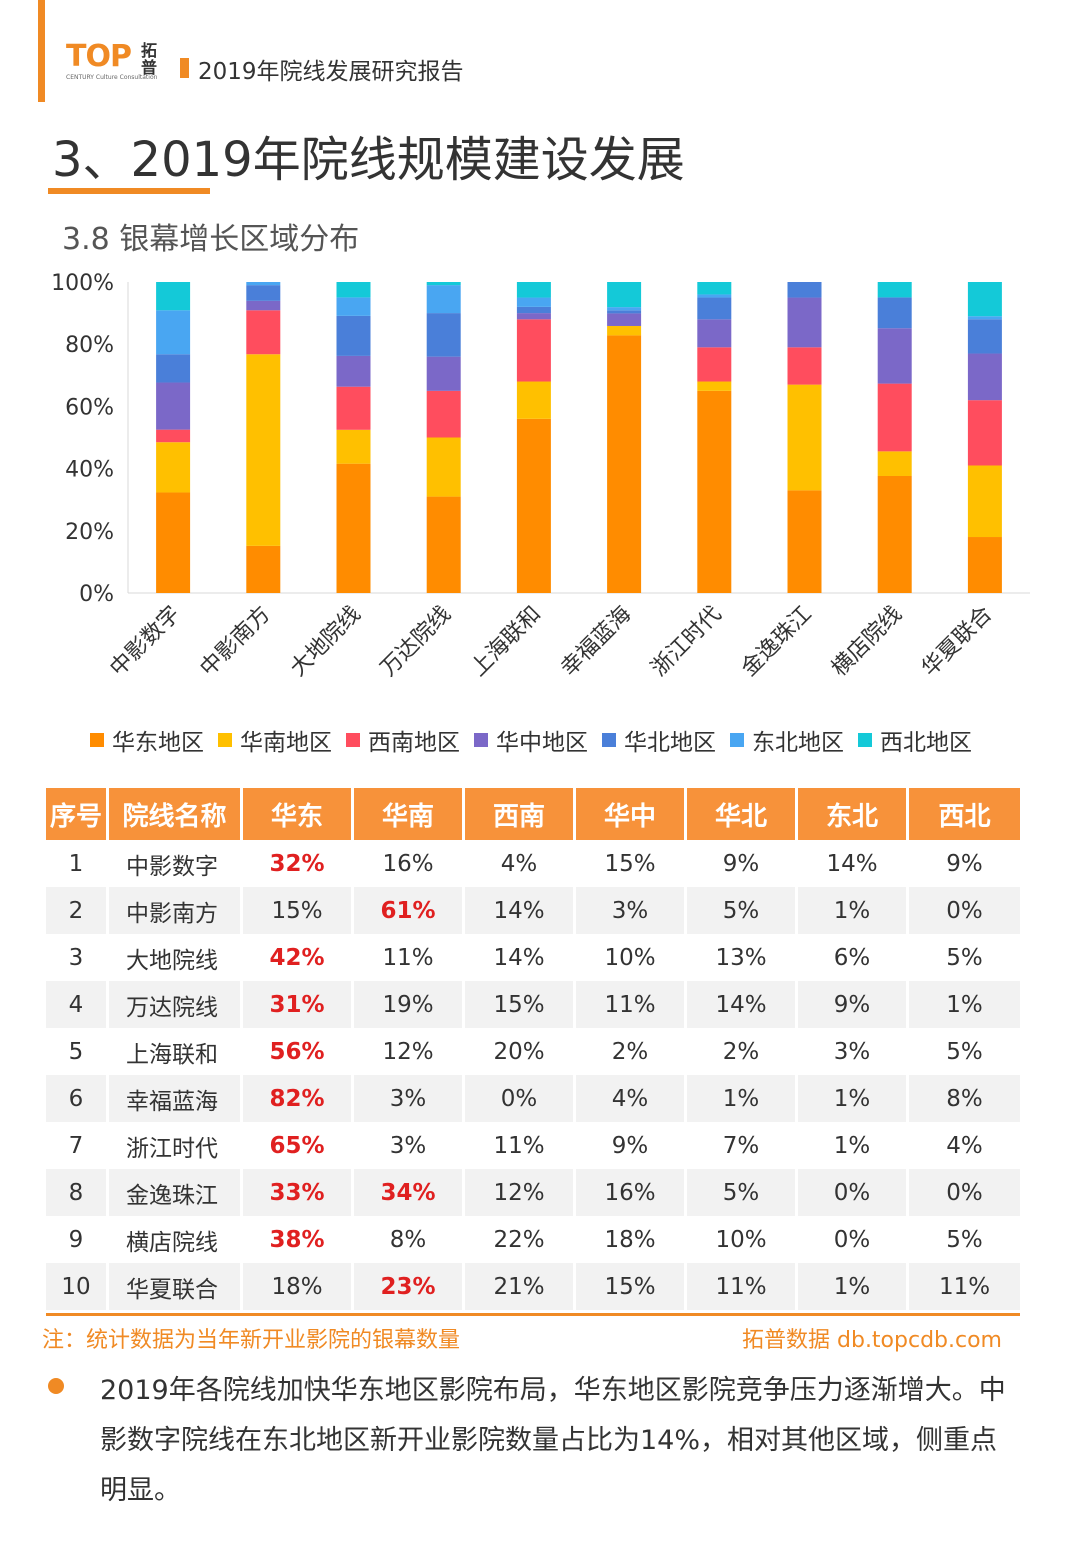  Describe the element at coordinates (77, 1239) in the screenshot. I see `row-index: 9` at that location.